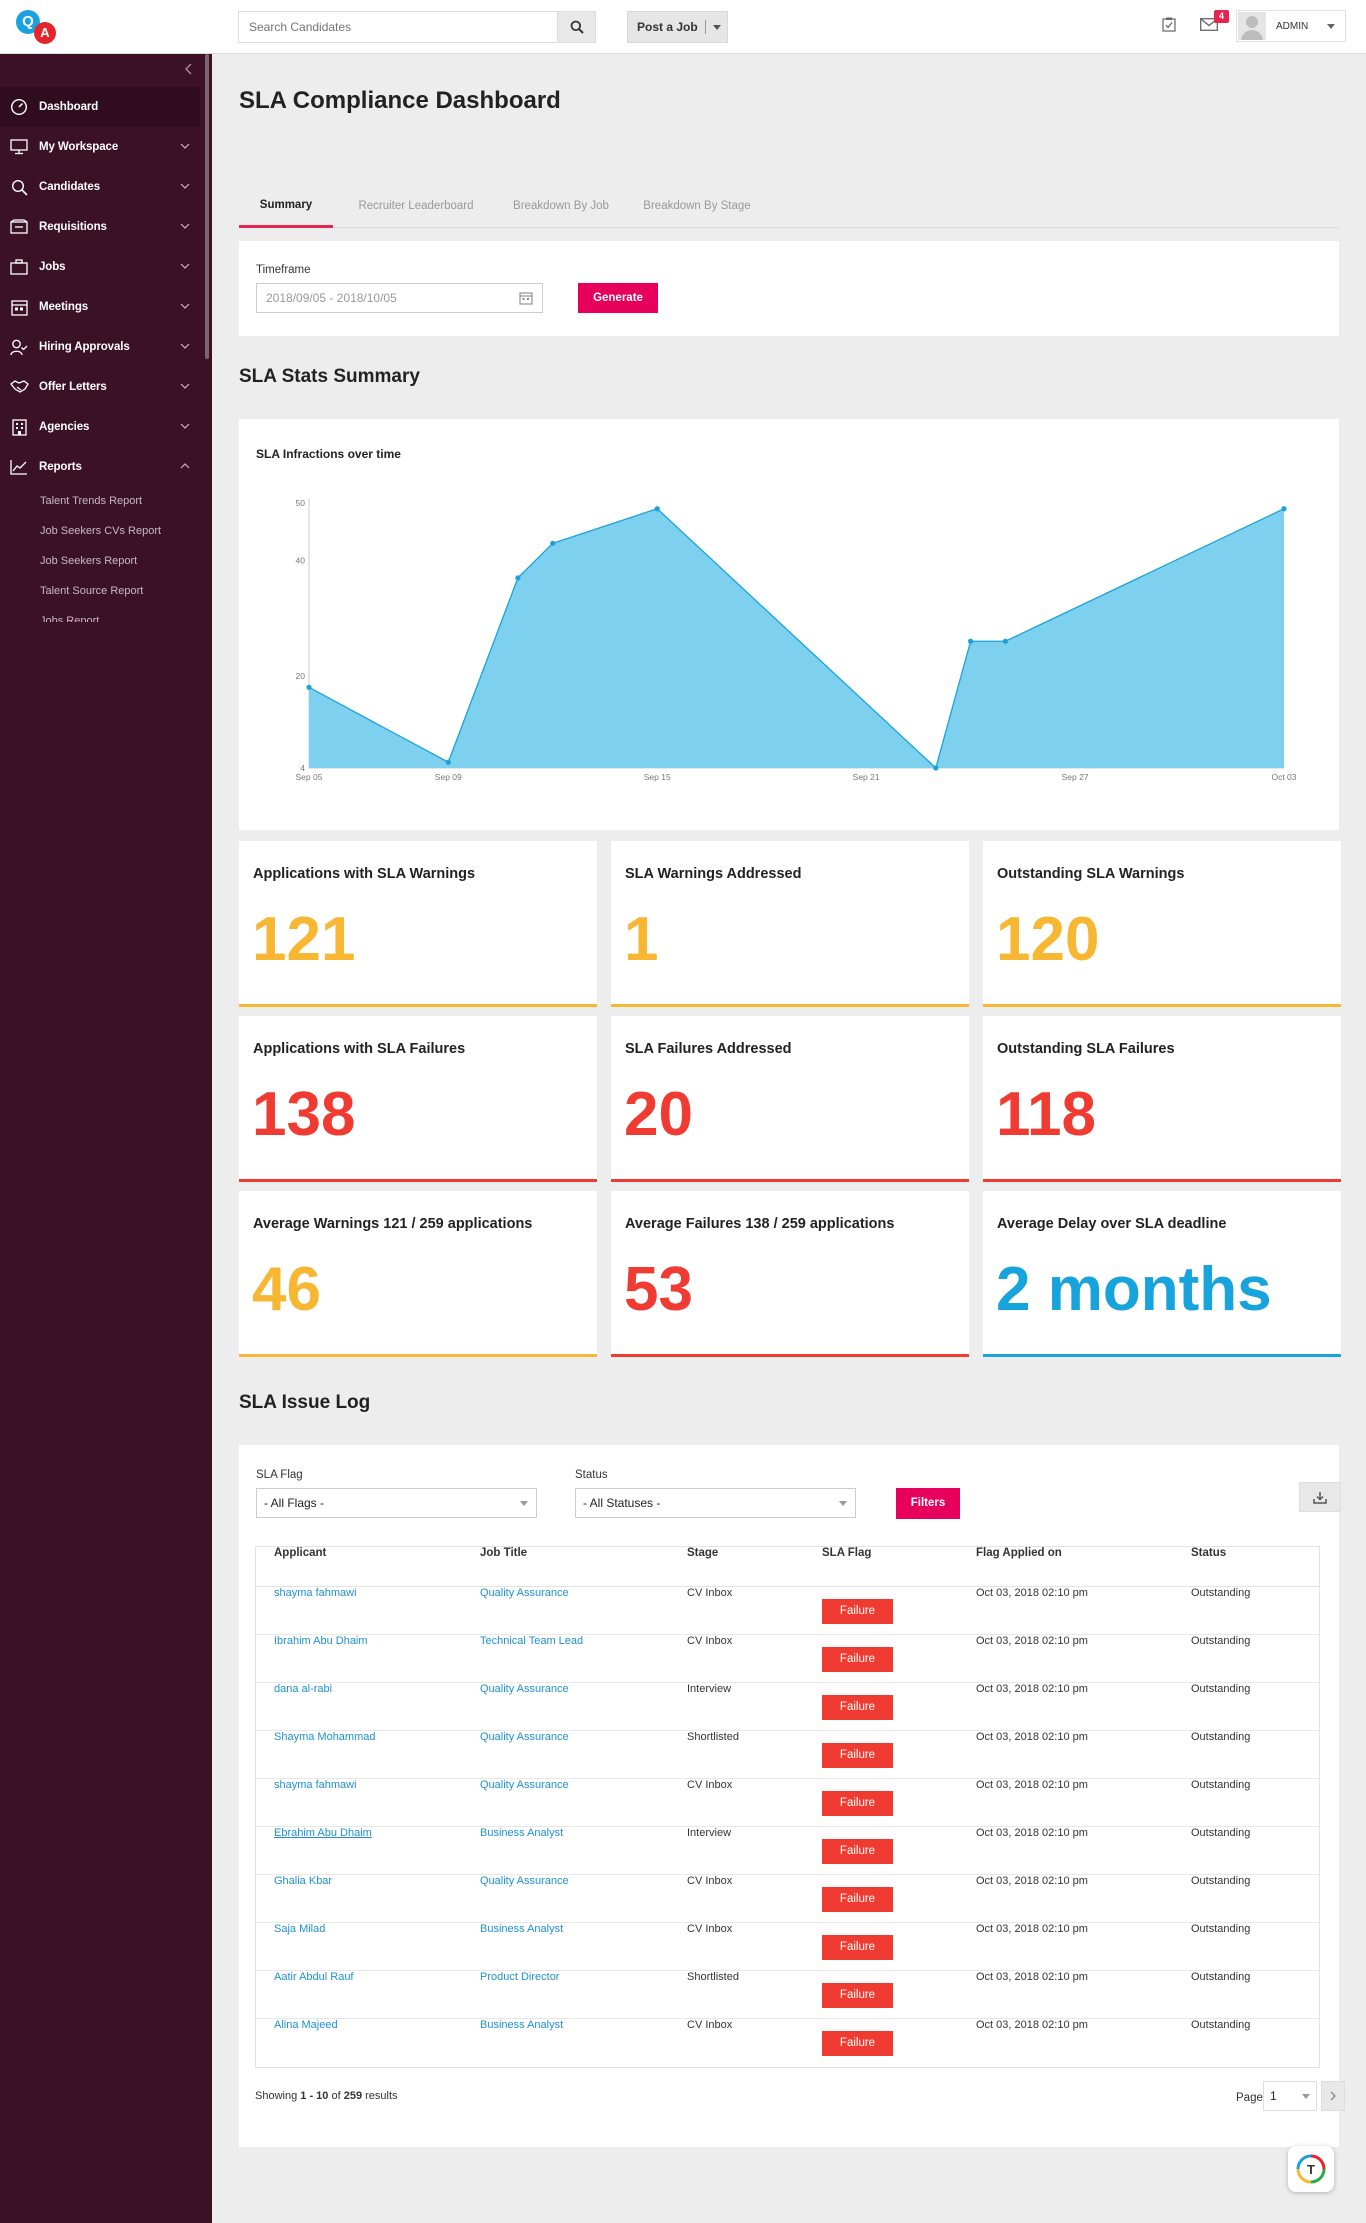 Image resolution: width=1366 pixels, height=2223 pixels. I want to click on sidebar-scrollbar, so click(207, 206).